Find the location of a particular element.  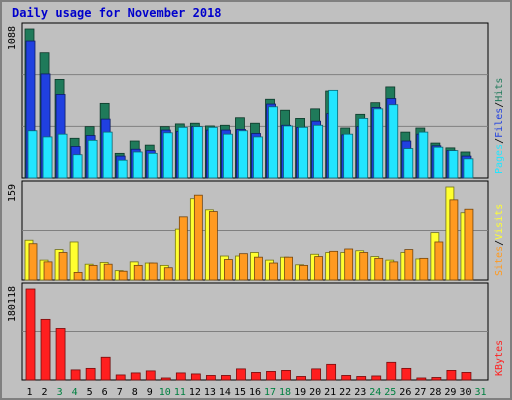

x-tick-label-day-22: 22 is located at coordinates (345, 392).